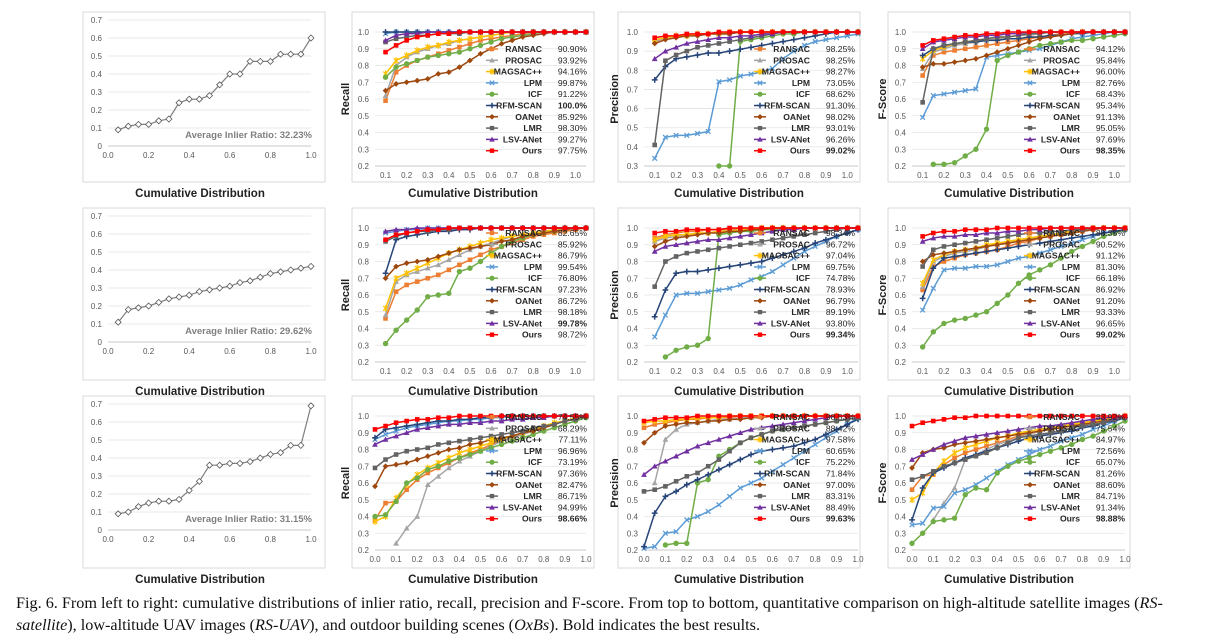 The width and height of the screenshot is (1213, 638). Describe the element at coordinates (841, 451) in the screenshot. I see `legend-value: 60.65%` at that location.